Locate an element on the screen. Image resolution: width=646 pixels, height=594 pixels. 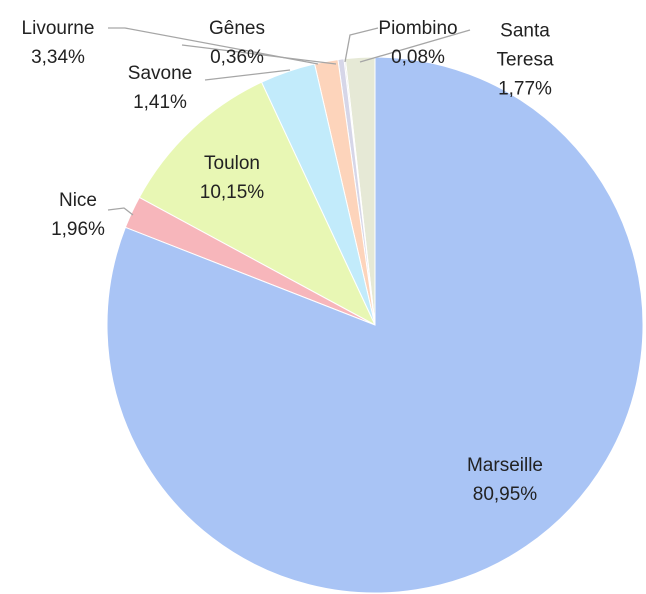
slice-name: Livourne is located at coordinates (58, 28).